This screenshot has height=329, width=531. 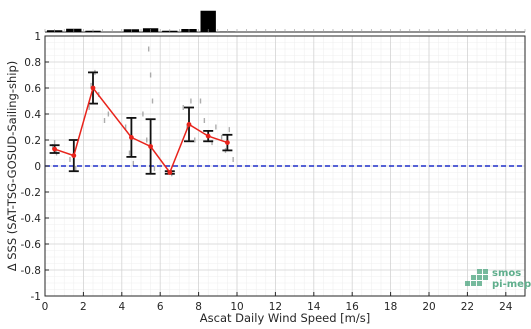 I want to click on y-tick-label: -0.2, so click(x=31, y=193).